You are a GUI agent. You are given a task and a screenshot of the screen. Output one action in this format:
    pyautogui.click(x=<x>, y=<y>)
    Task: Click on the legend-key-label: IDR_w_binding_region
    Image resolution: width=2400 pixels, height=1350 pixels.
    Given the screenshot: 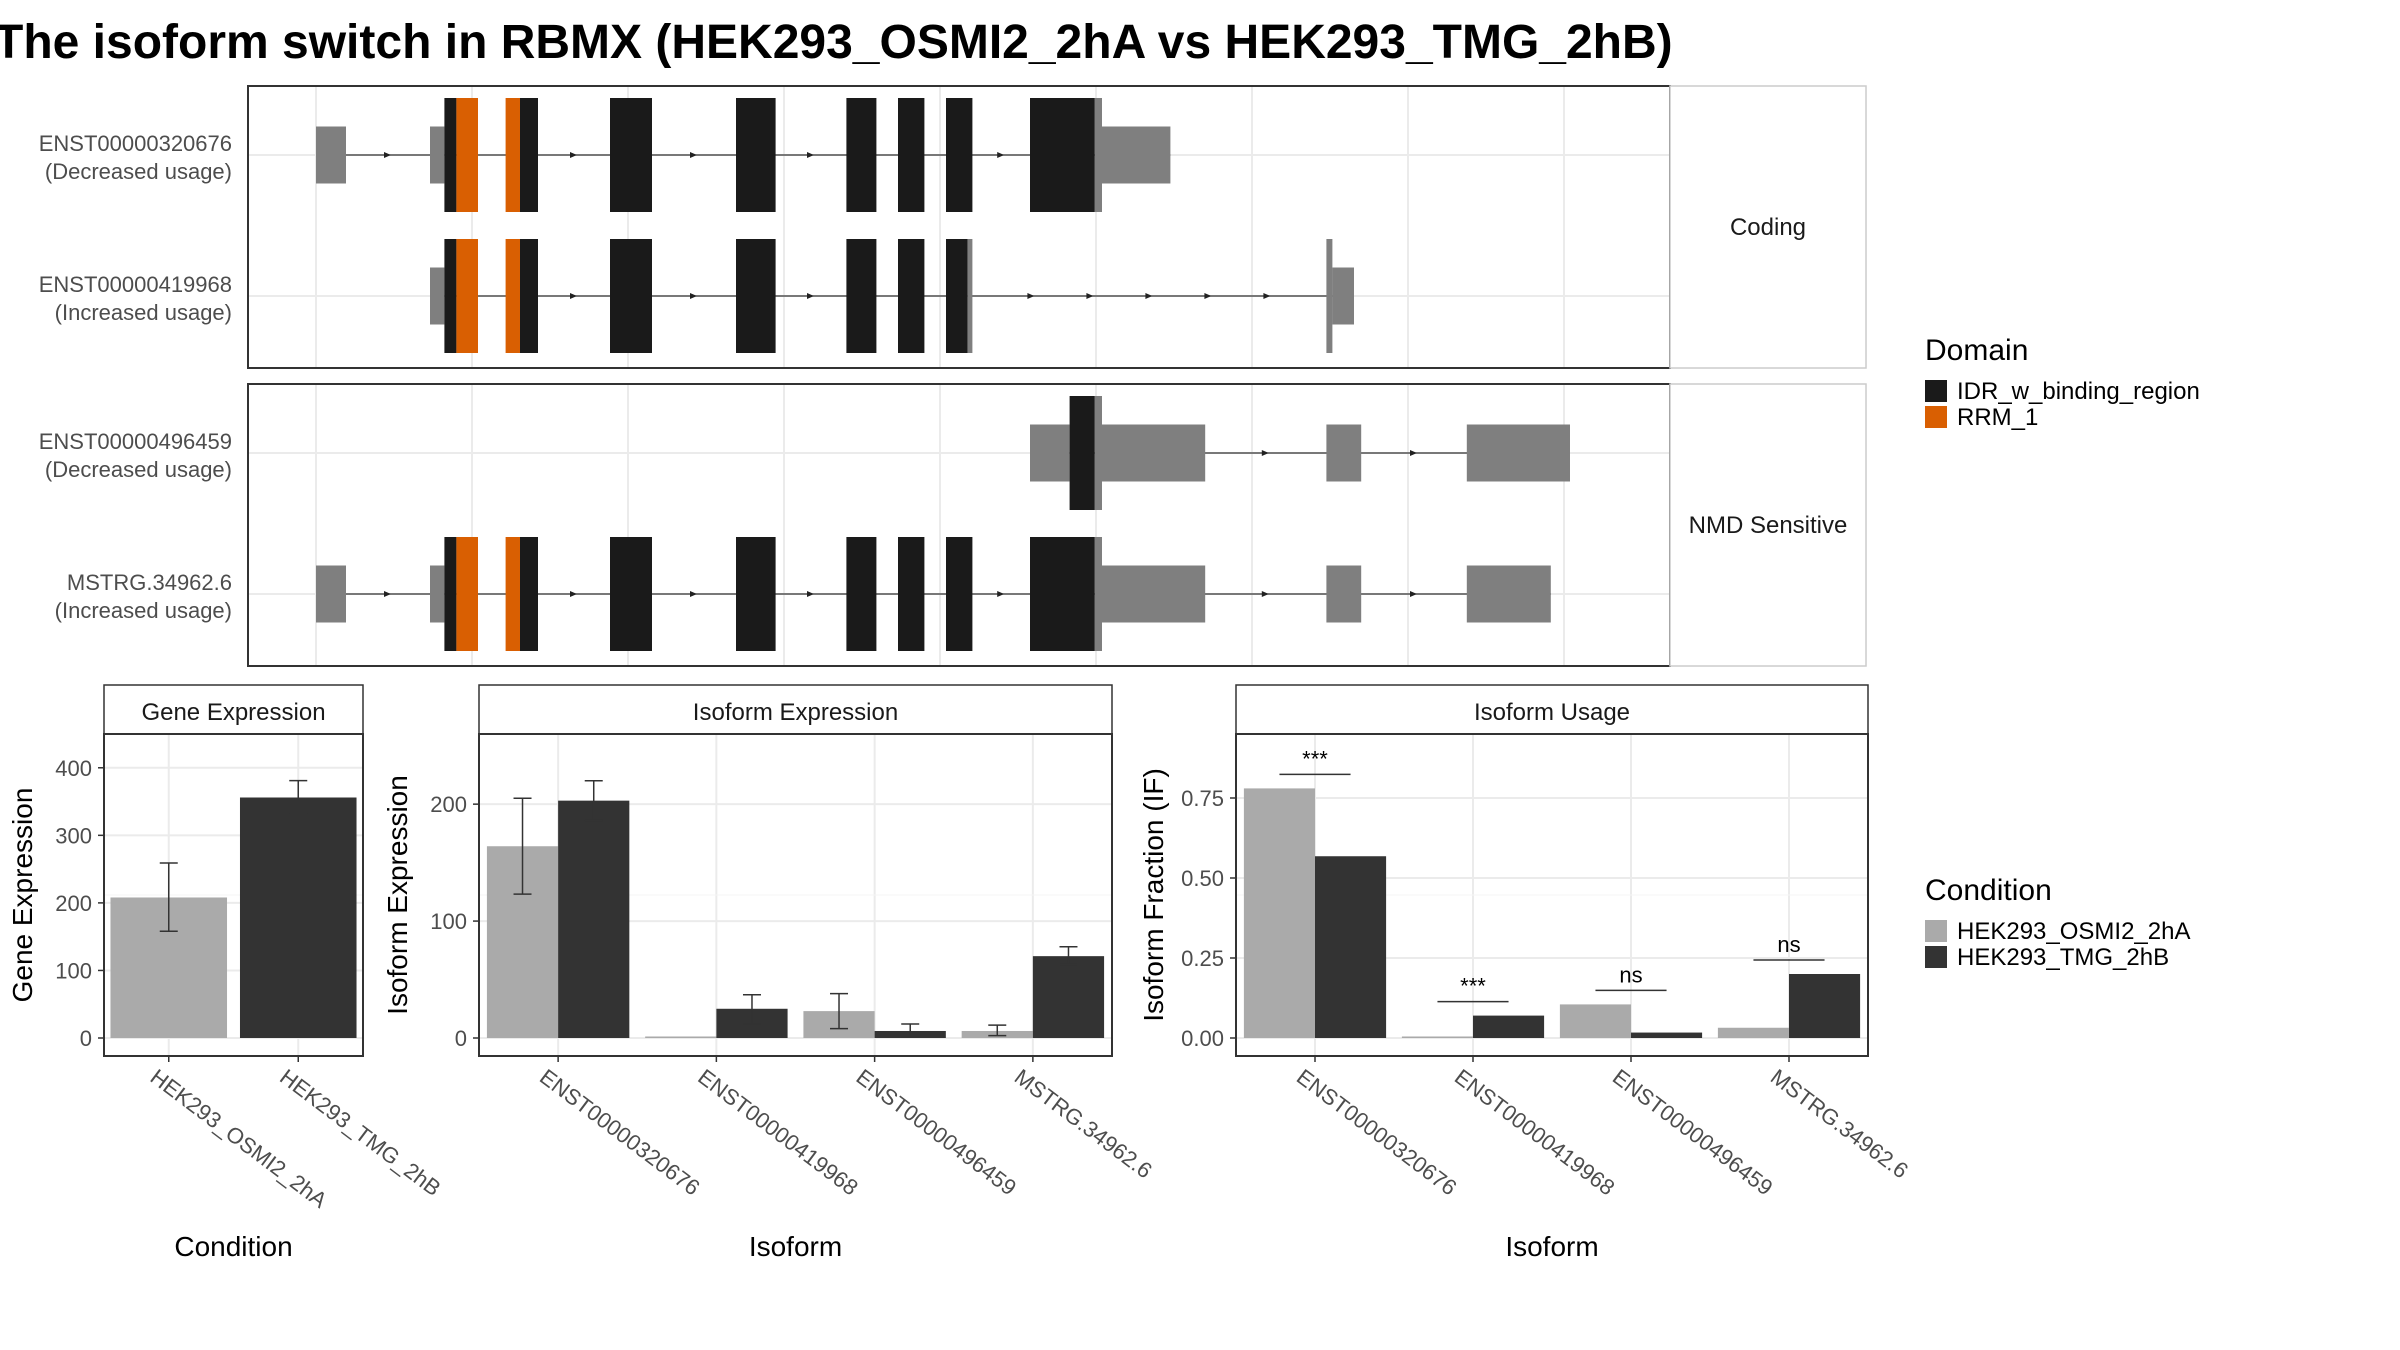 What is the action you would take?
    pyautogui.click(x=2078, y=391)
    